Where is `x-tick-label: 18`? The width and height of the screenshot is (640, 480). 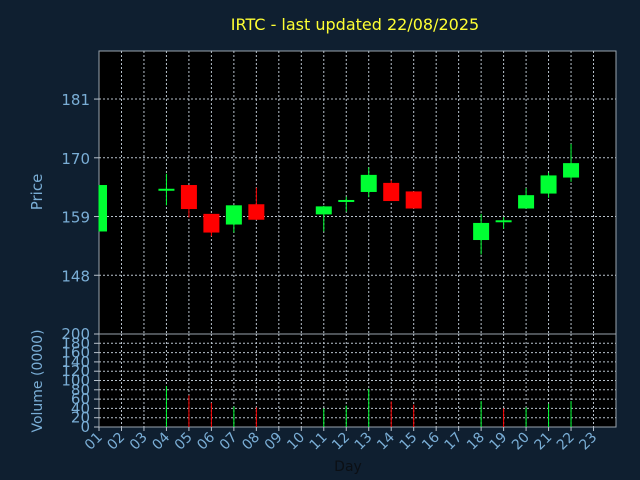 x-tick-label: 18 is located at coordinates (476, 442).